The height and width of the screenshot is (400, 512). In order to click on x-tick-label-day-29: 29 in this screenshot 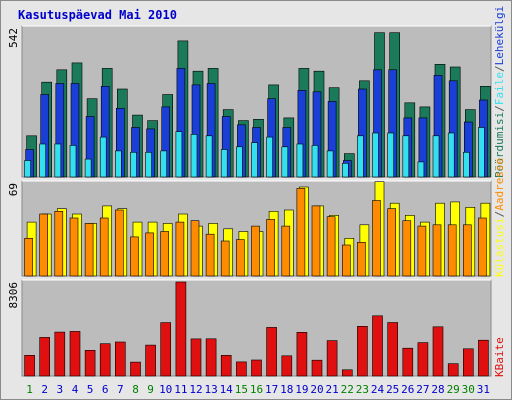, I will do `click(453, 389)`.